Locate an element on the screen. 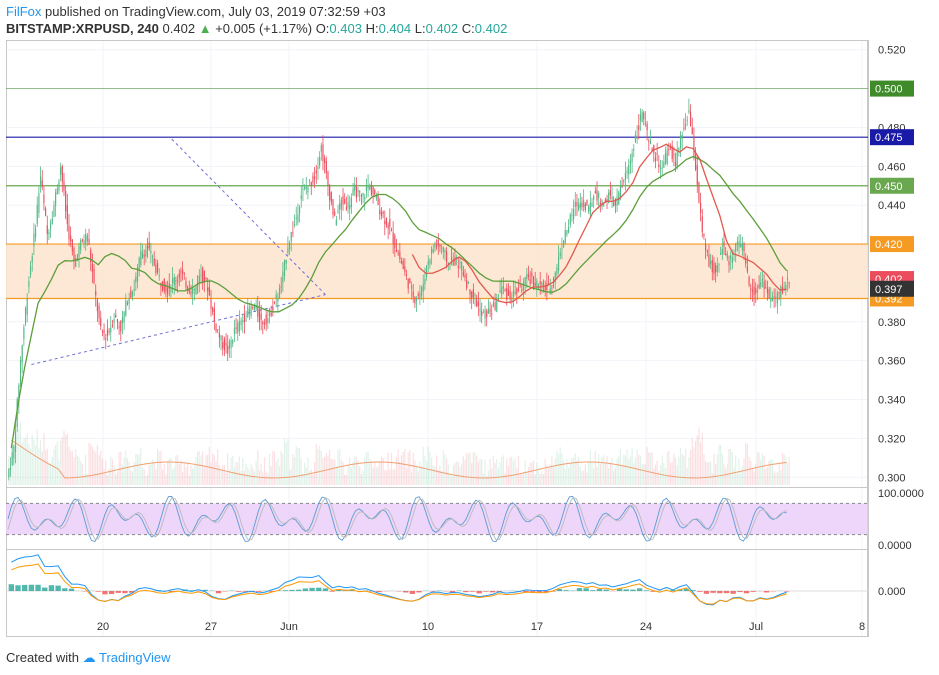  macd-layer is located at coordinates (437, 580).